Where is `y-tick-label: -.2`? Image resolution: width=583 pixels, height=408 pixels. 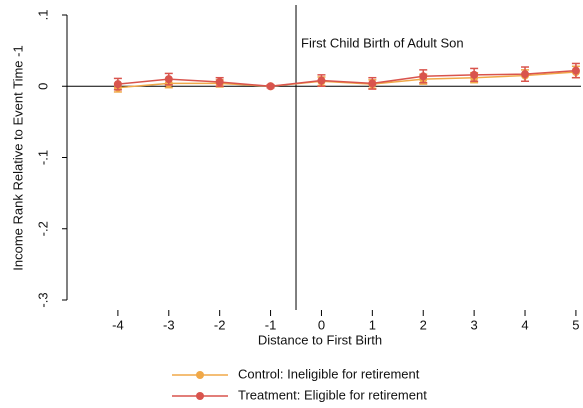 y-tick-label: -.2 is located at coordinates (42, 228).